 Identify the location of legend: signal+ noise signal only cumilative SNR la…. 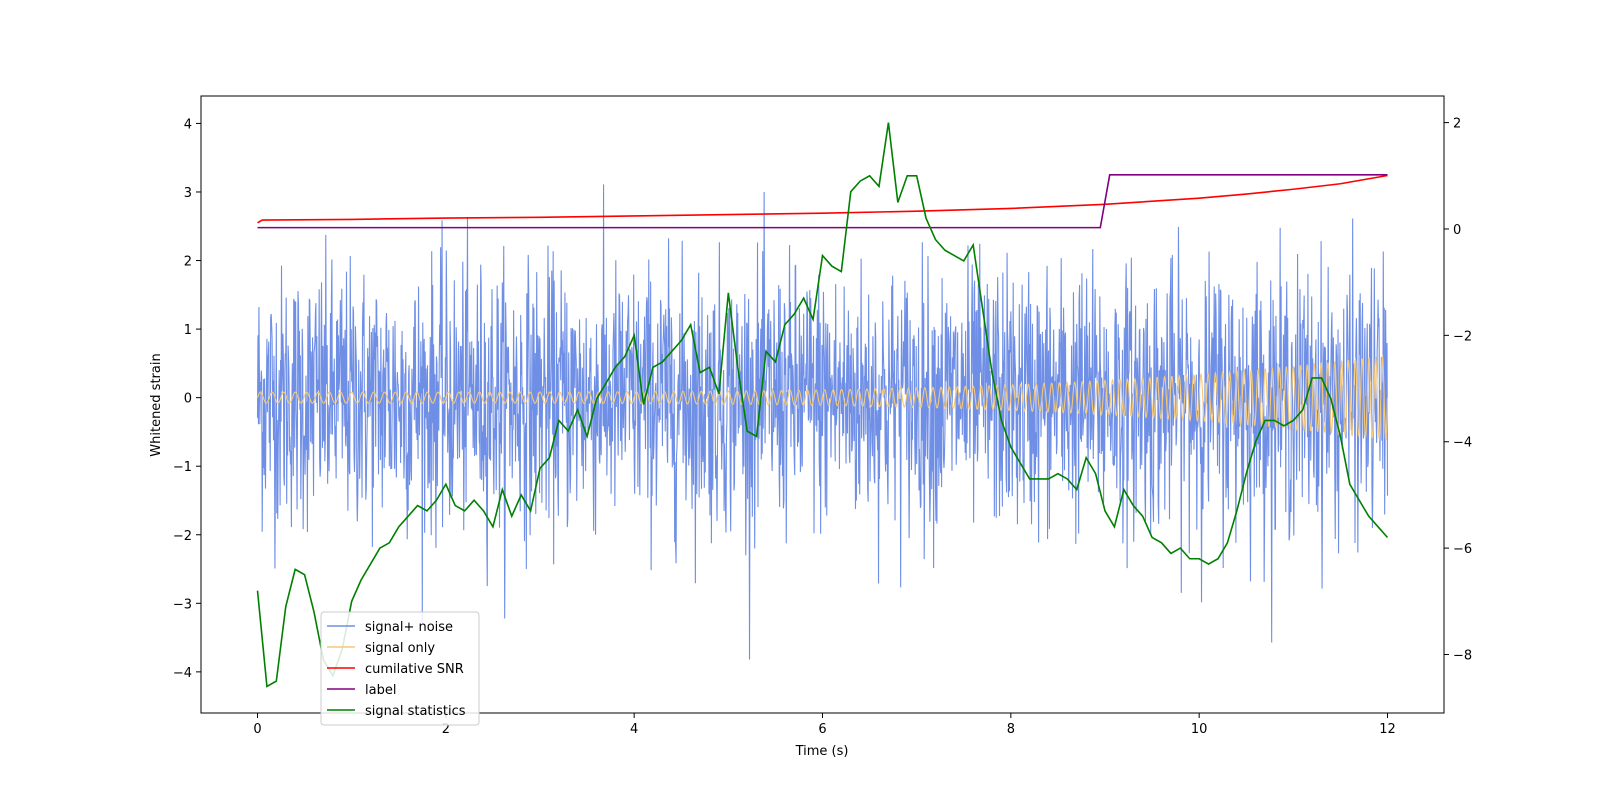
(400, 668).